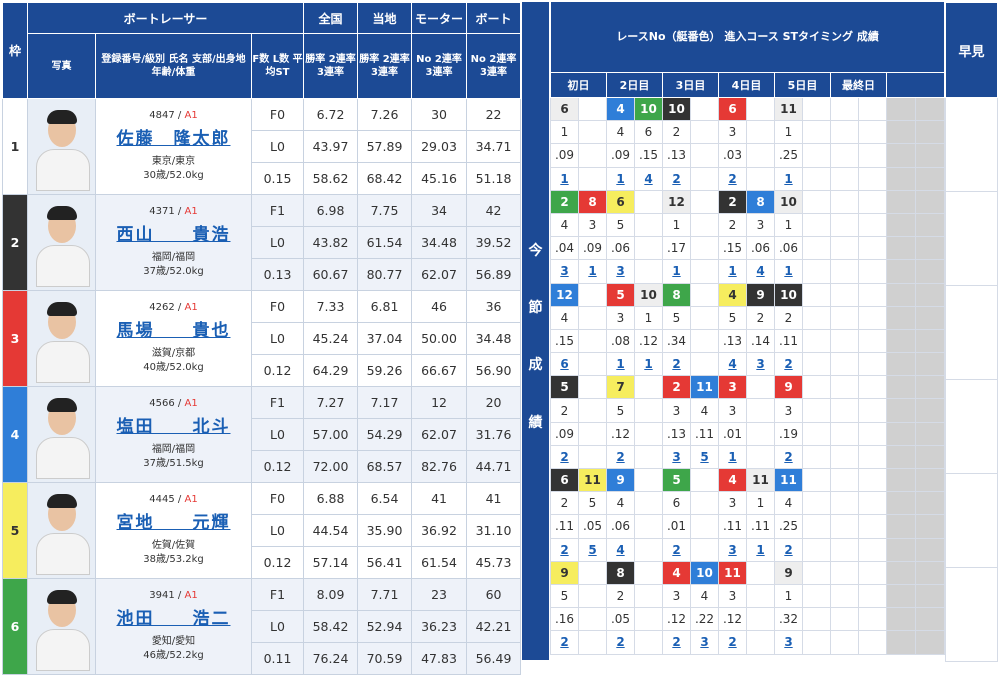  Describe the element at coordinates (564, 317) in the screenshot. I see `course-cell: 4` at that location.